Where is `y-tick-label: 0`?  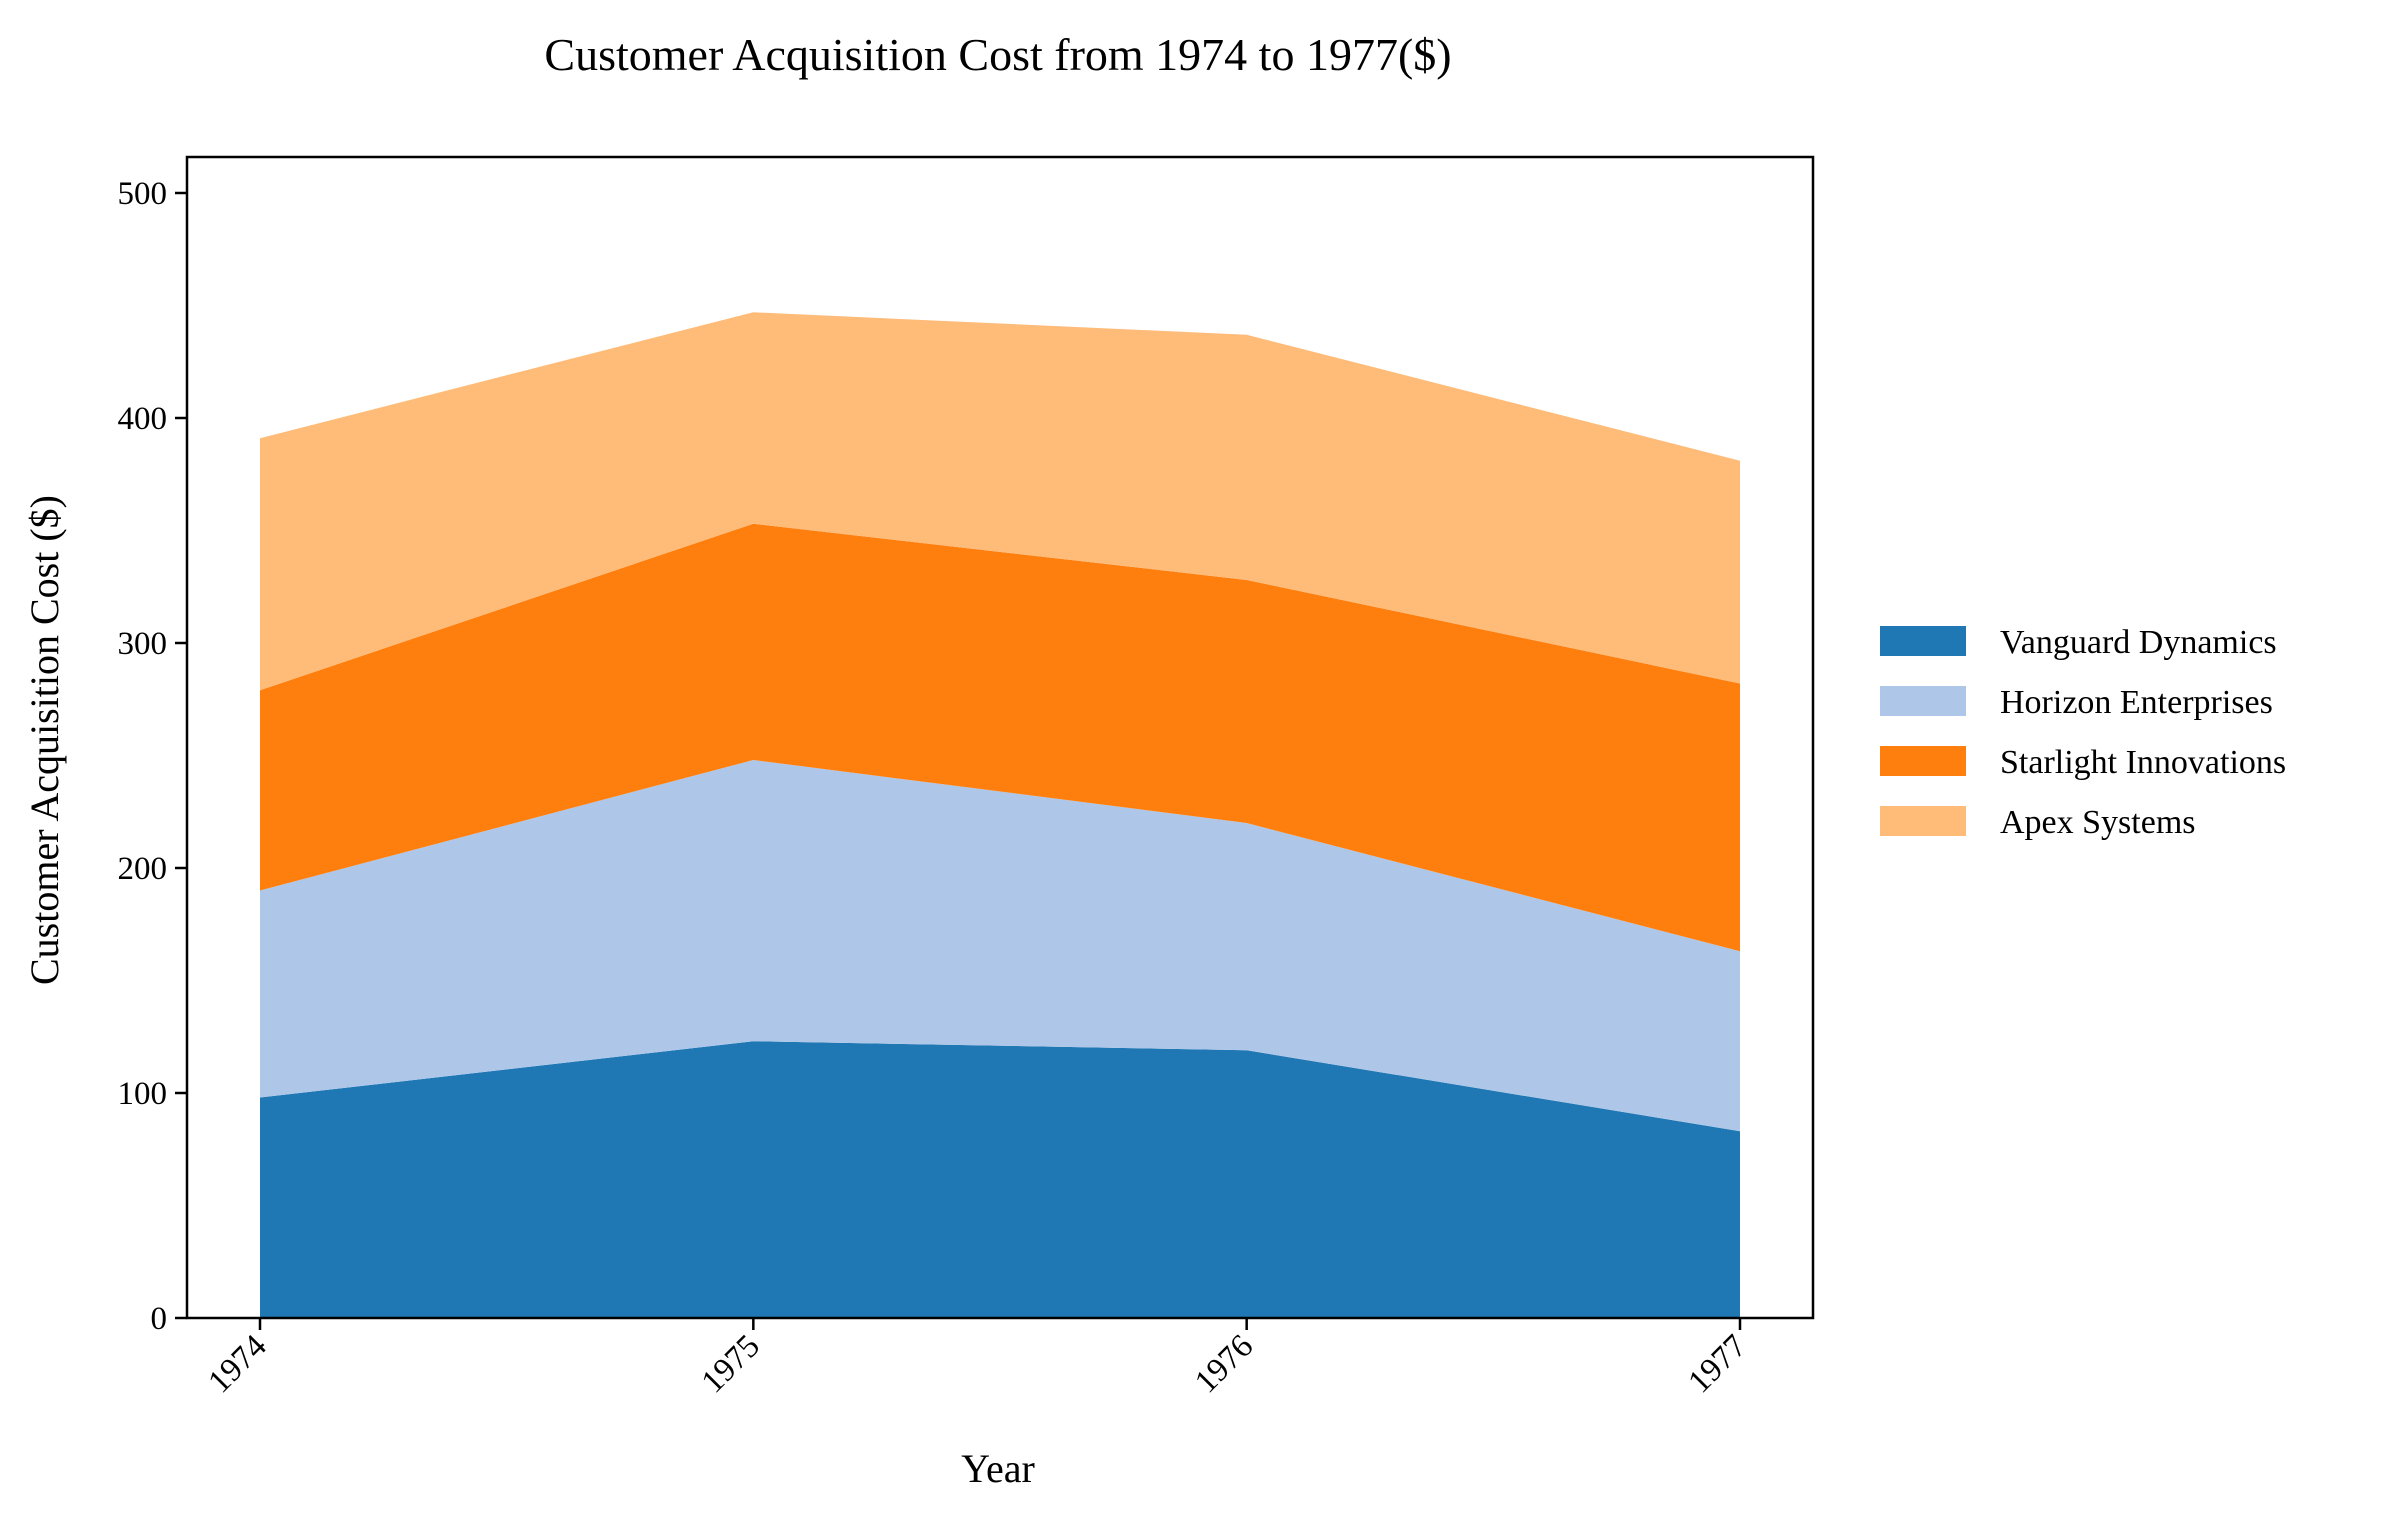 y-tick-label: 0 is located at coordinates (159, 1319).